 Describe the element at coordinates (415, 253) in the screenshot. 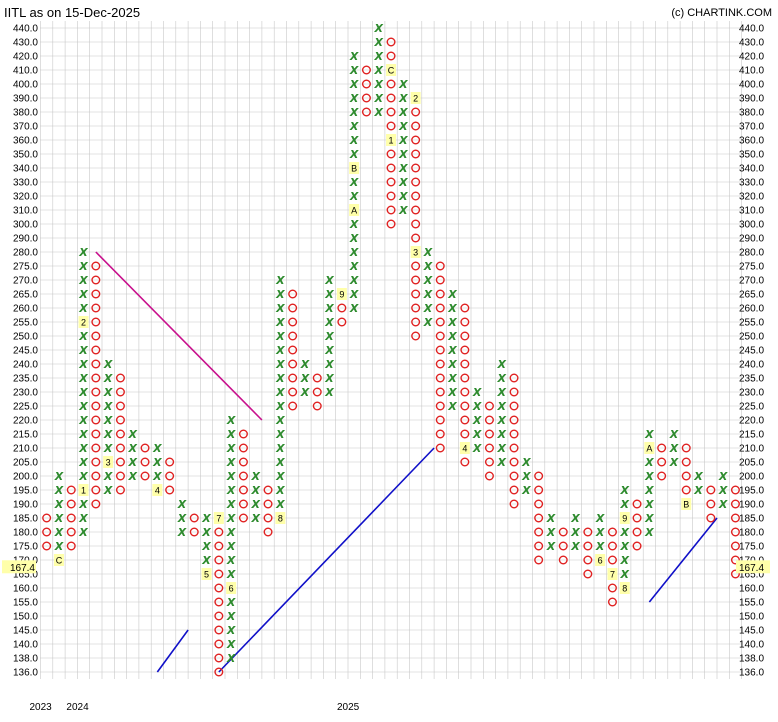

I see `month-marker: 3` at that location.